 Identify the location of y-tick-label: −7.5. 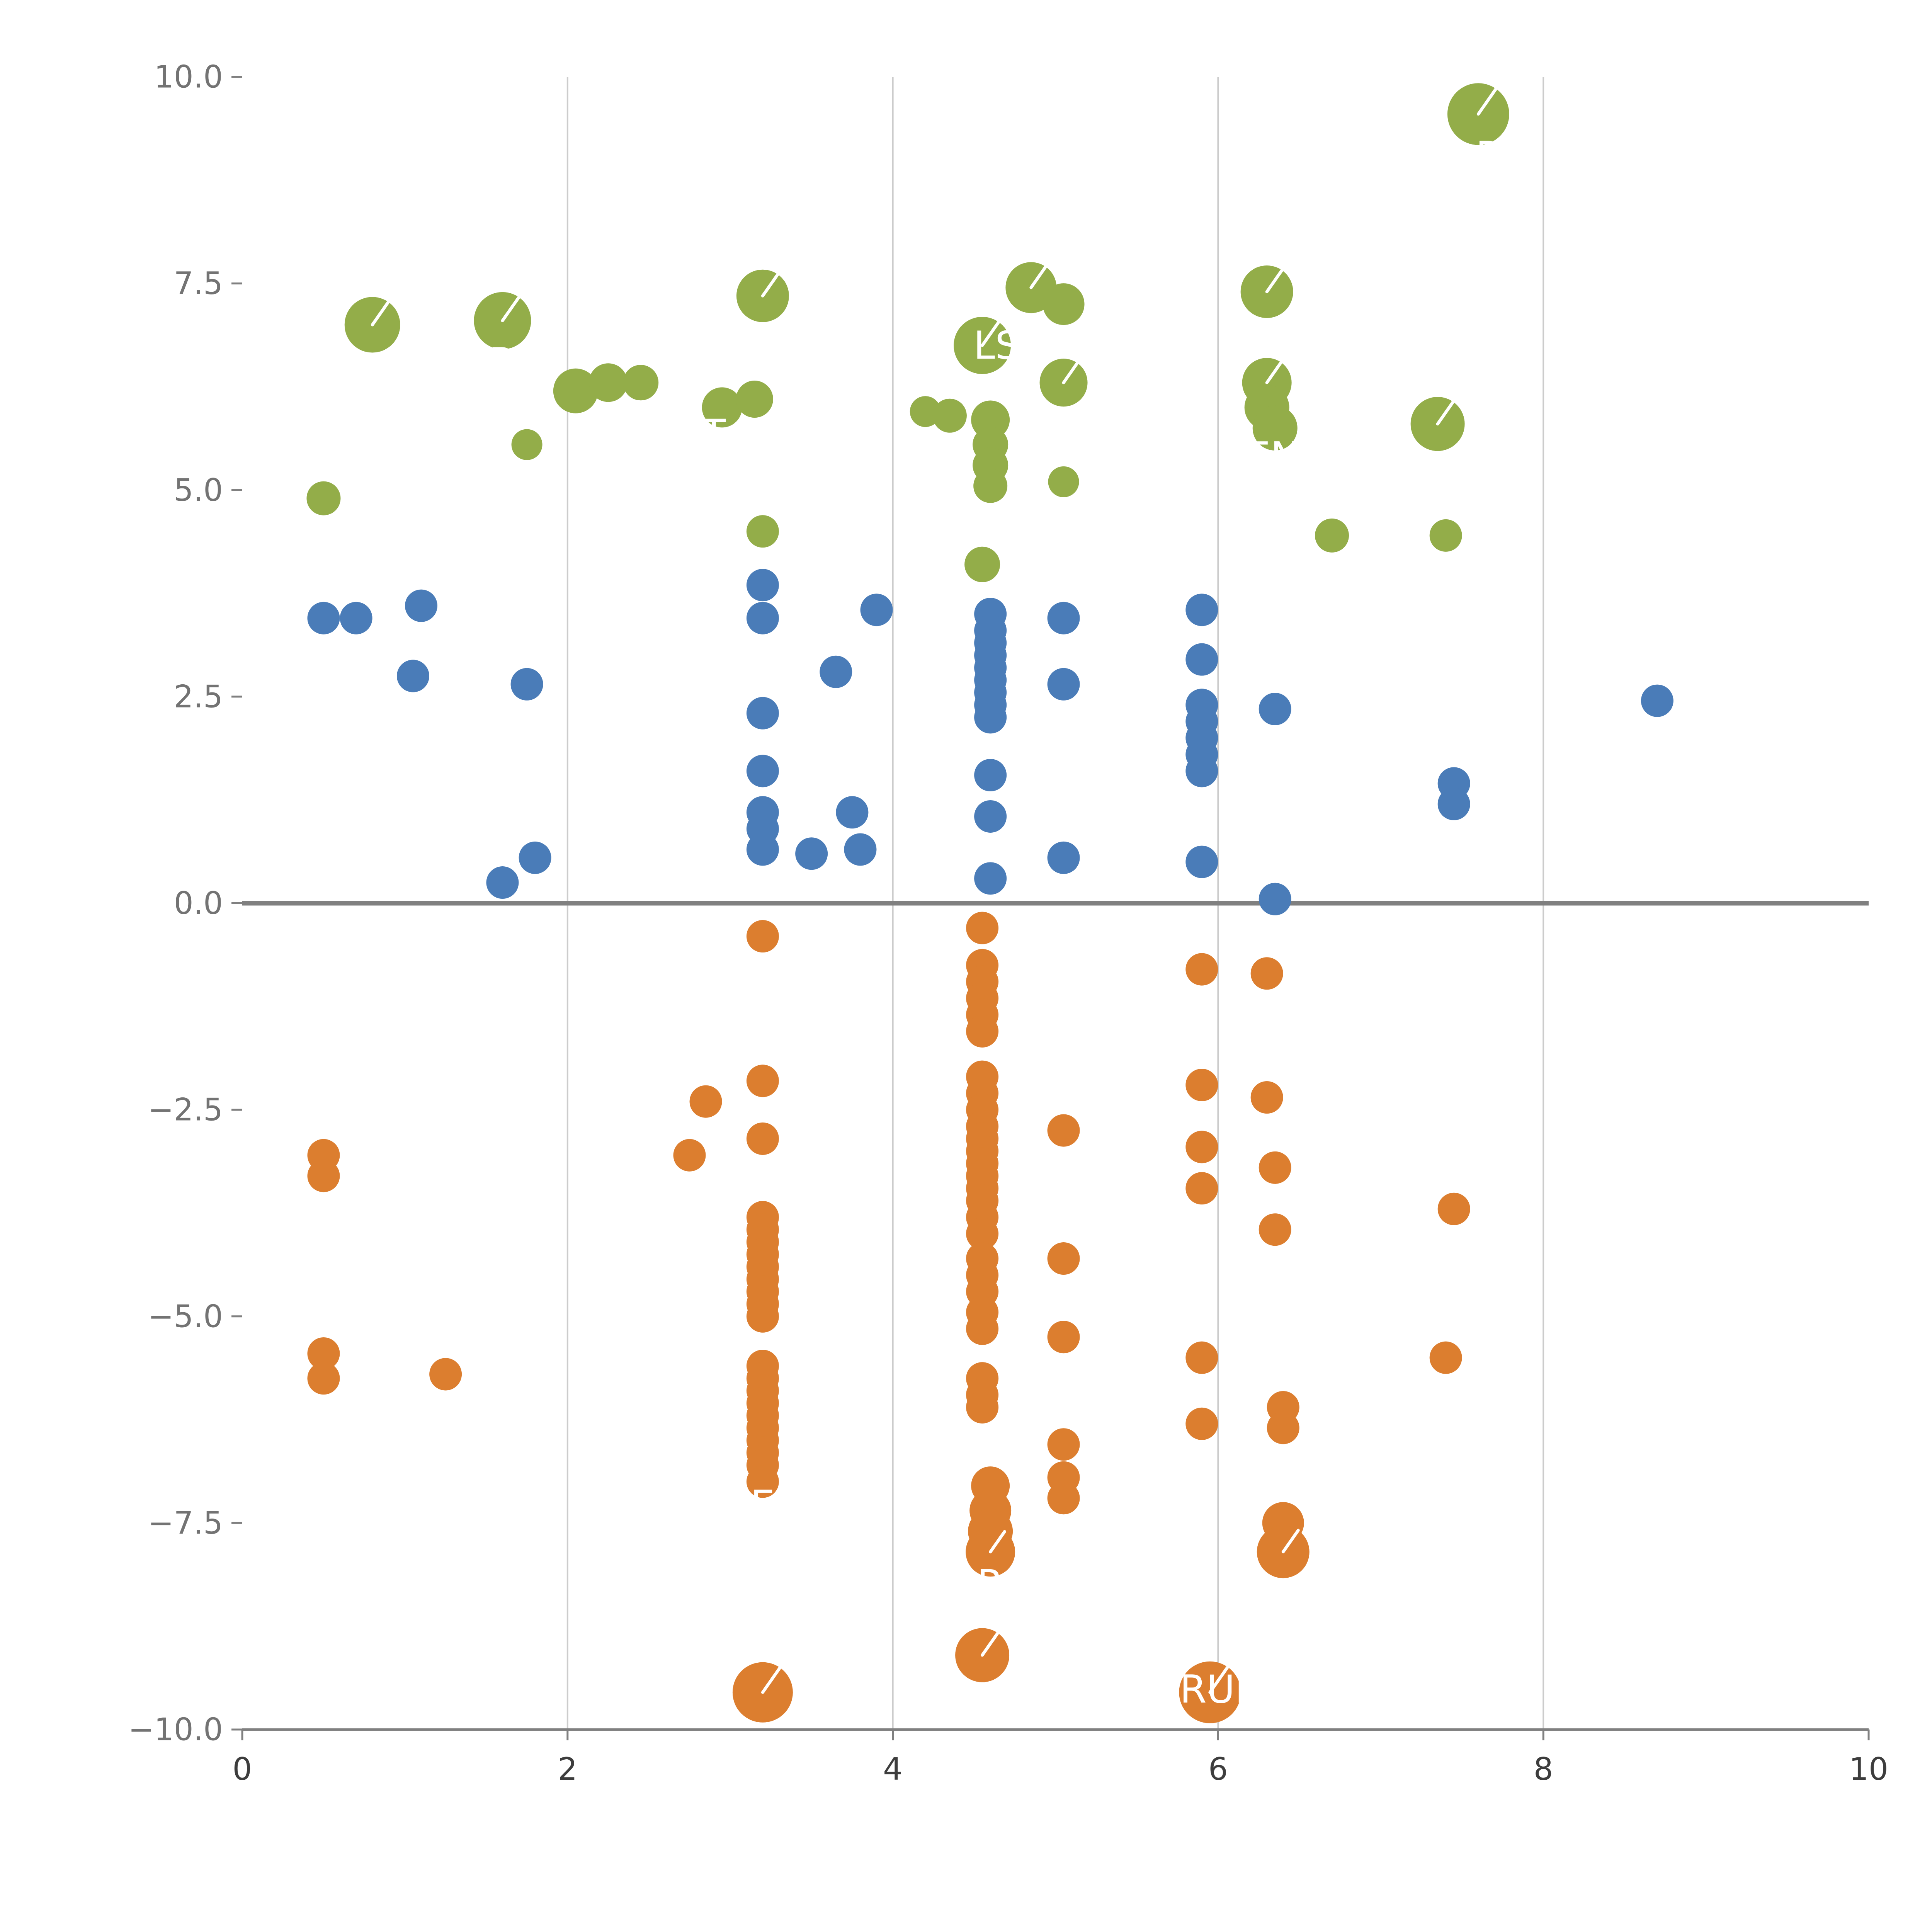
(185, 1523).